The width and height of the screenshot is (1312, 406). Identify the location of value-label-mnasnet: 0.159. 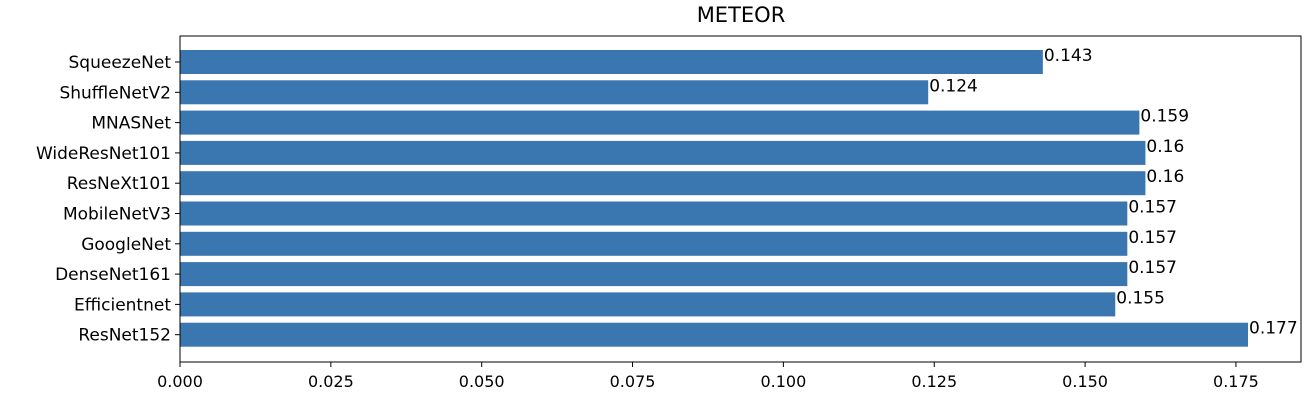
(1164, 117).